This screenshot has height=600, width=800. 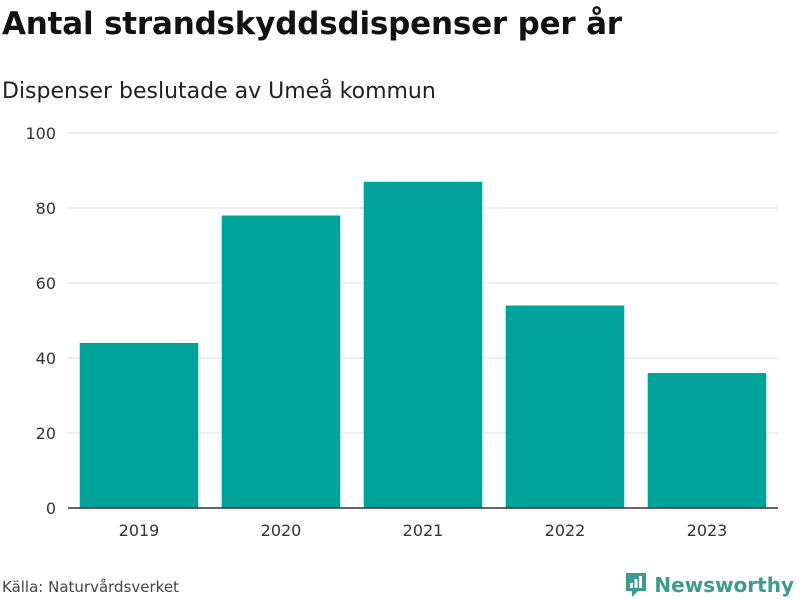 I want to click on x-axis-ticks: 2019 2020 2021 2022 2023, so click(x=423, y=530).